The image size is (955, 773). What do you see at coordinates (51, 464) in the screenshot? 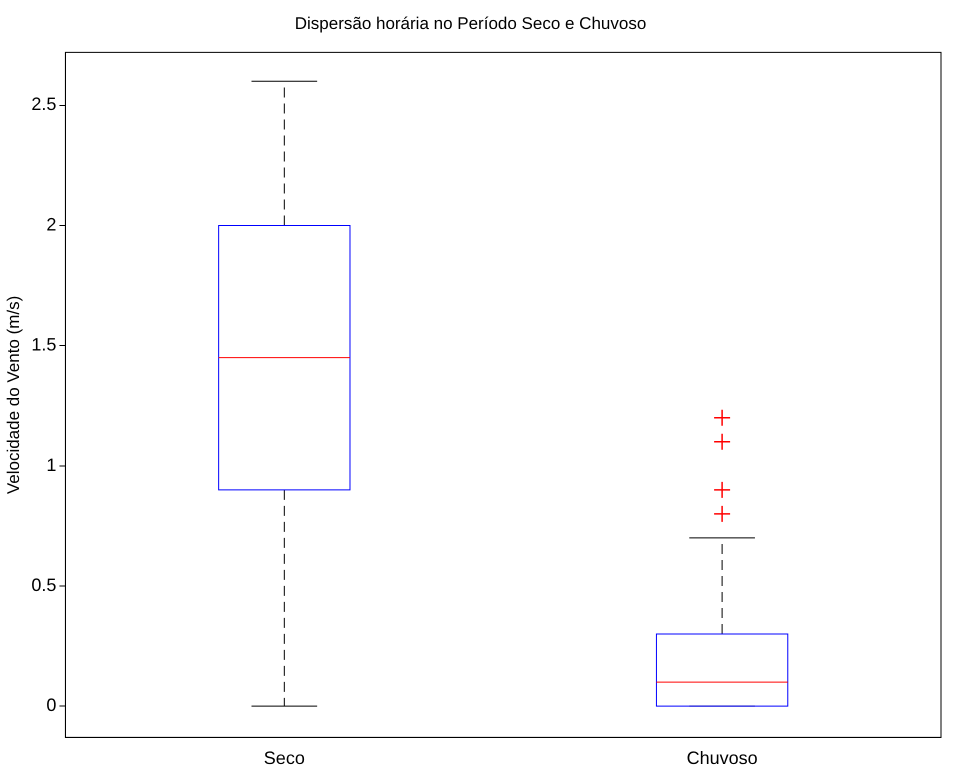
I see `y-tick-label: 1` at bounding box center [51, 464].